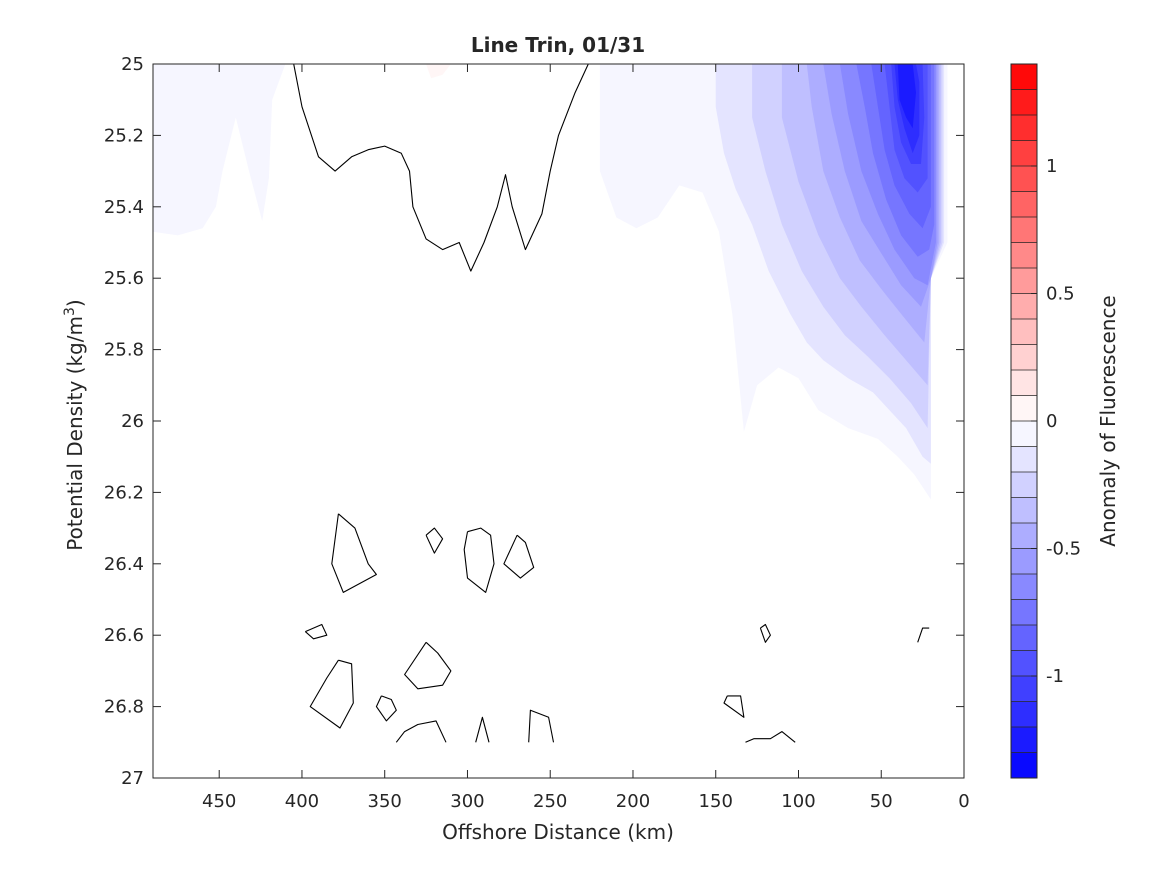  Describe the element at coordinates (132, 64) in the screenshot. I see `y-tick-label: 25` at that location.